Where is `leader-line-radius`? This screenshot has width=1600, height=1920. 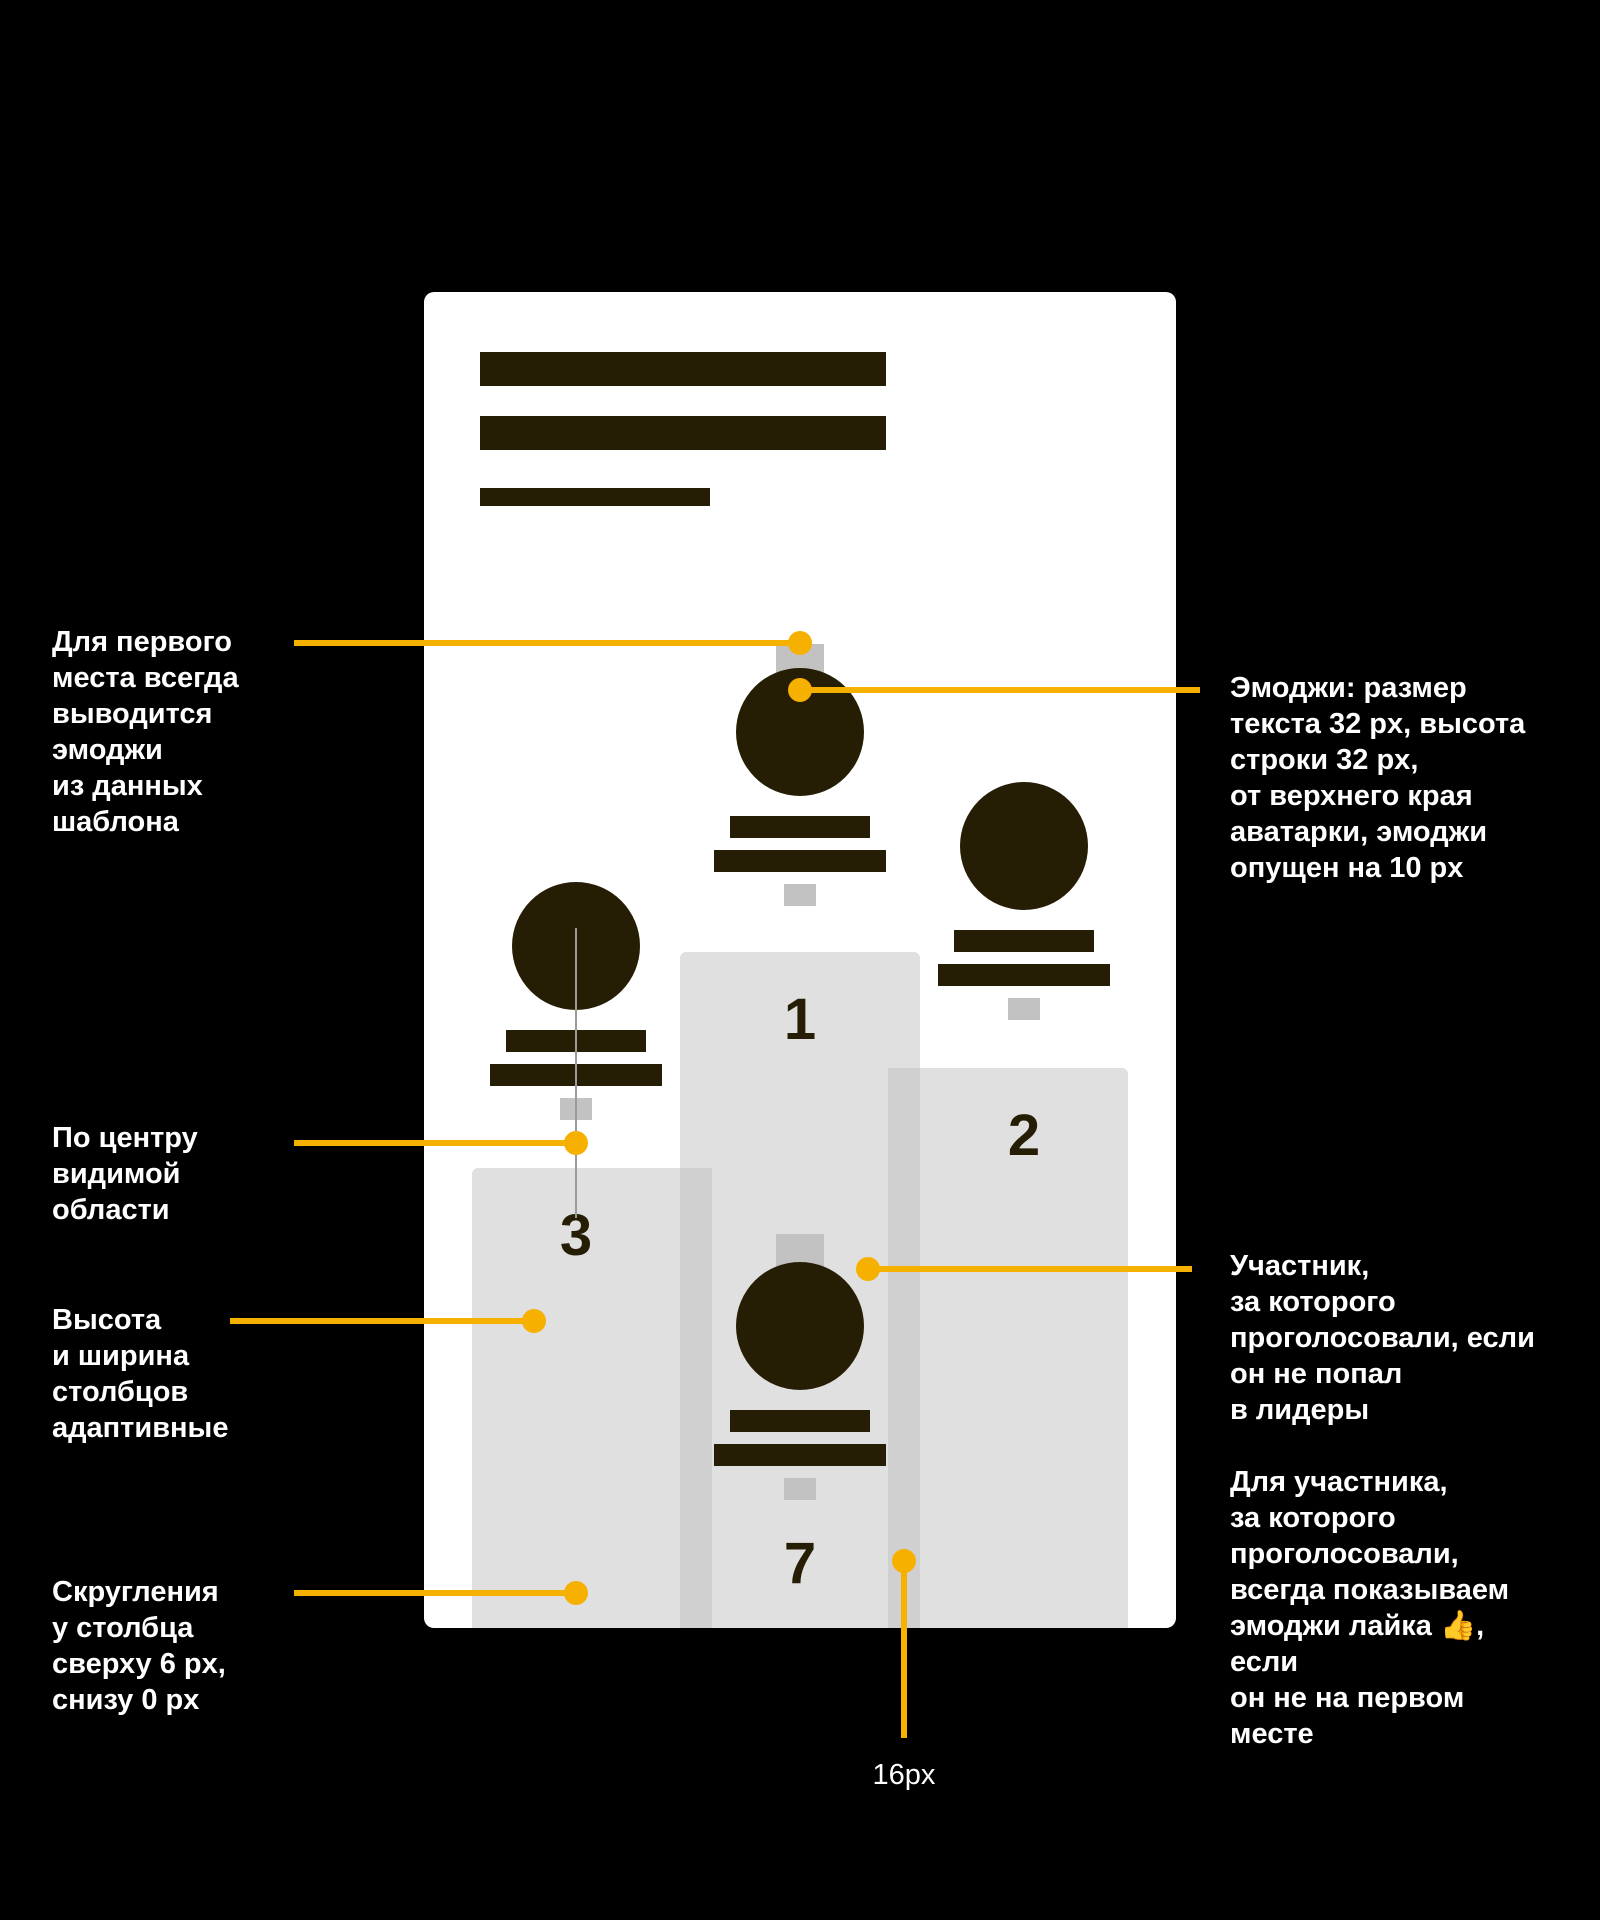 leader-line-radius is located at coordinates (435, 1593).